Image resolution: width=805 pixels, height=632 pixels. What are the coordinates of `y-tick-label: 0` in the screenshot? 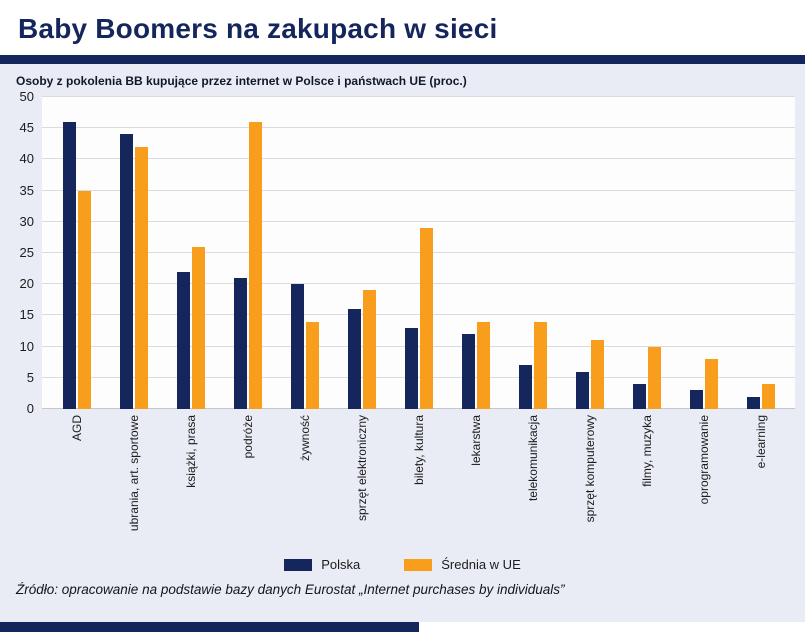 It's located at (30, 408).